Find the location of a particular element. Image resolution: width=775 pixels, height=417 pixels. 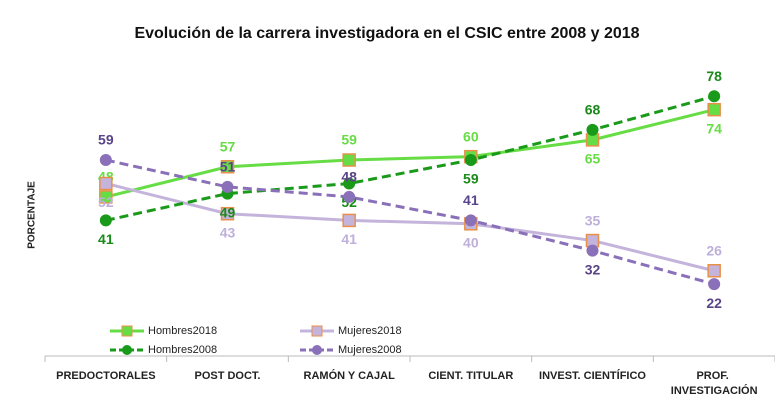

data-label: 43 is located at coordinates (228, 232).